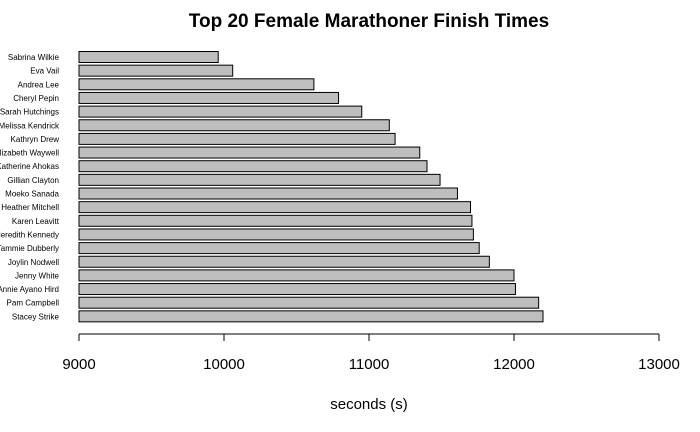  I want to click on category-label: Elizabeth Waywell, so click(29, 153).